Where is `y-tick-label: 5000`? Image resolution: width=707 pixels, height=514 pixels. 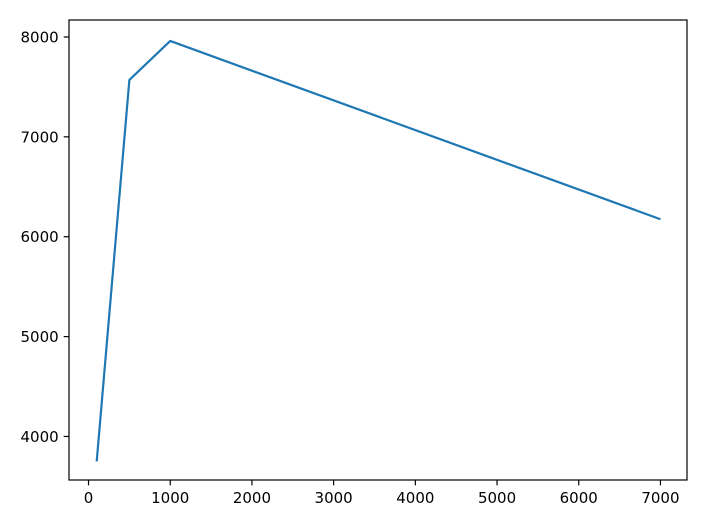
y-tick-label: 5000 is located at coordinates (40, 337).